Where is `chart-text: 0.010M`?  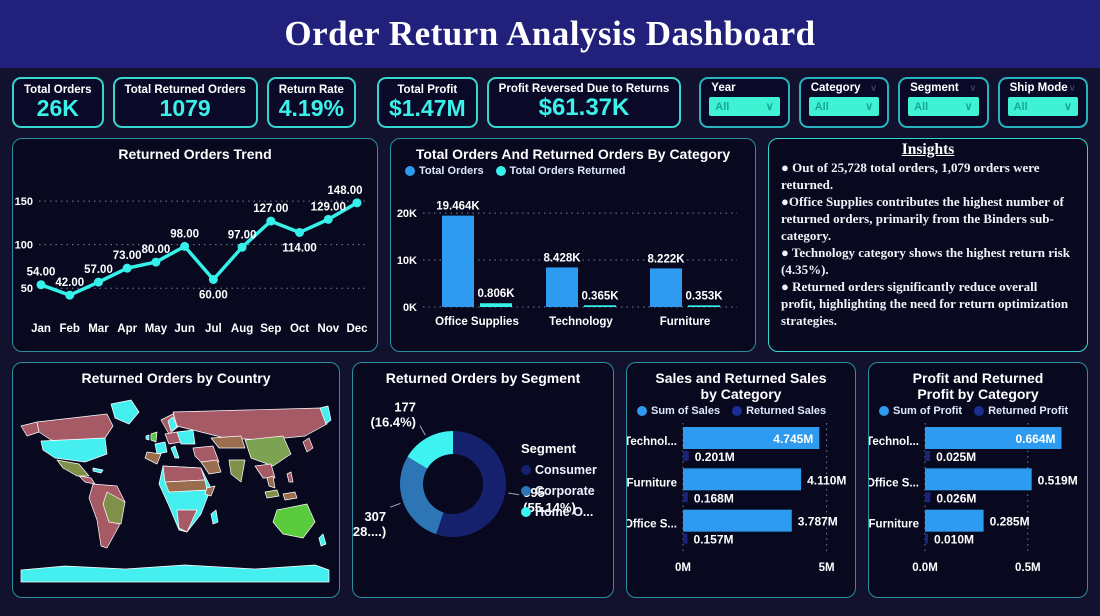 chart-text: 0.010M is located at coordinates (954, 540).